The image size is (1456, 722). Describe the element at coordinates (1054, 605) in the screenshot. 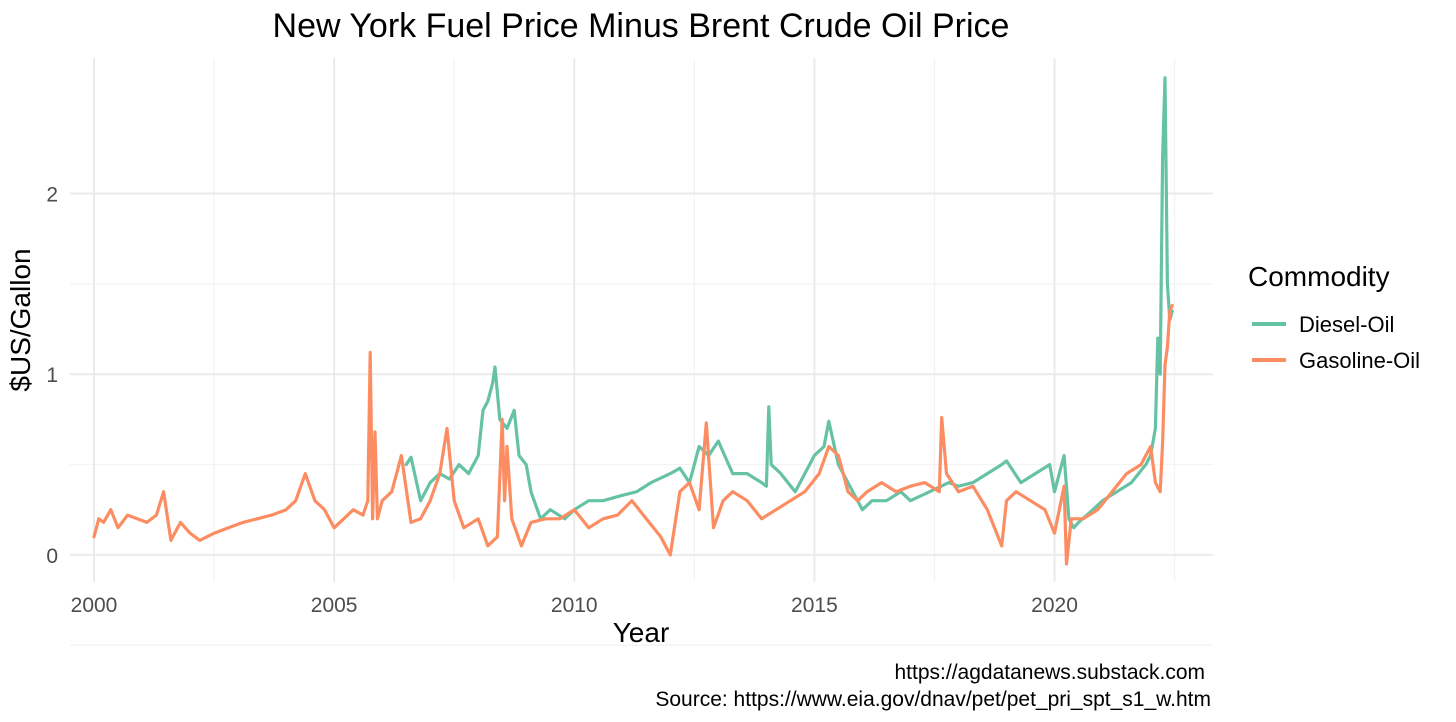

I see `x-tick-label: 2020` at that location.